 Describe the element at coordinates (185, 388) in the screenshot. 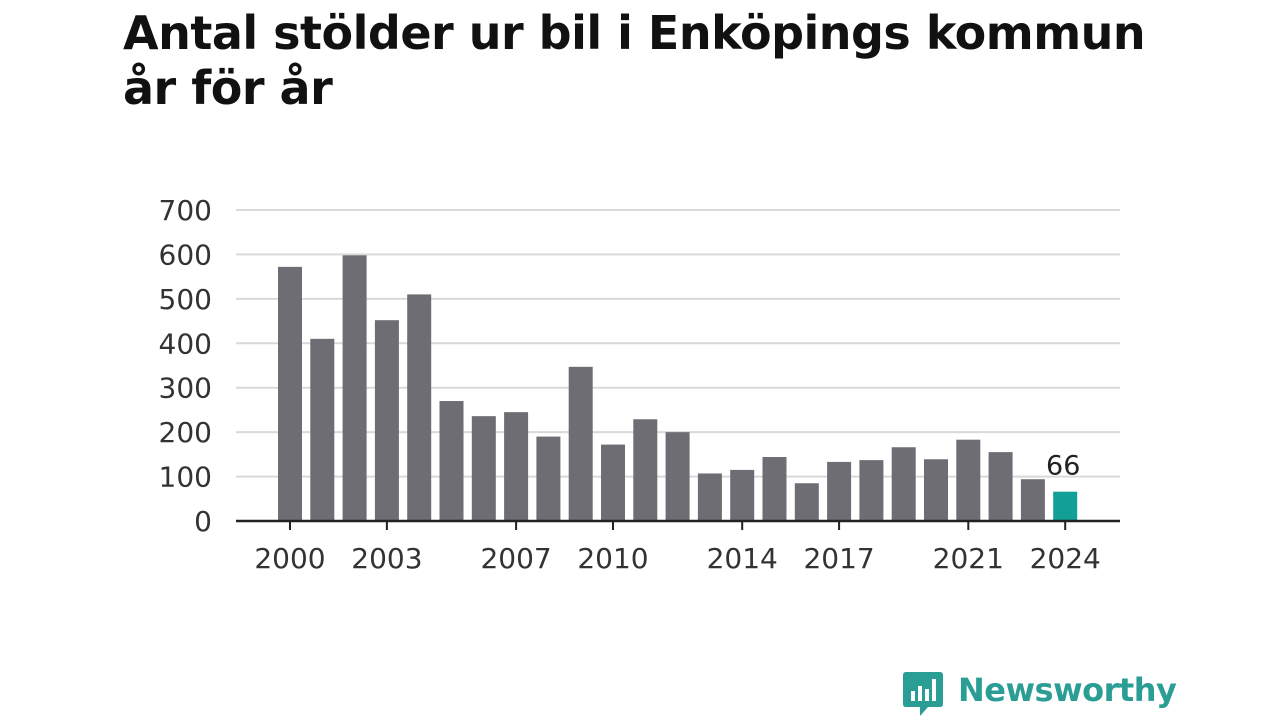

I see `y-tick-label: 300` at that location.